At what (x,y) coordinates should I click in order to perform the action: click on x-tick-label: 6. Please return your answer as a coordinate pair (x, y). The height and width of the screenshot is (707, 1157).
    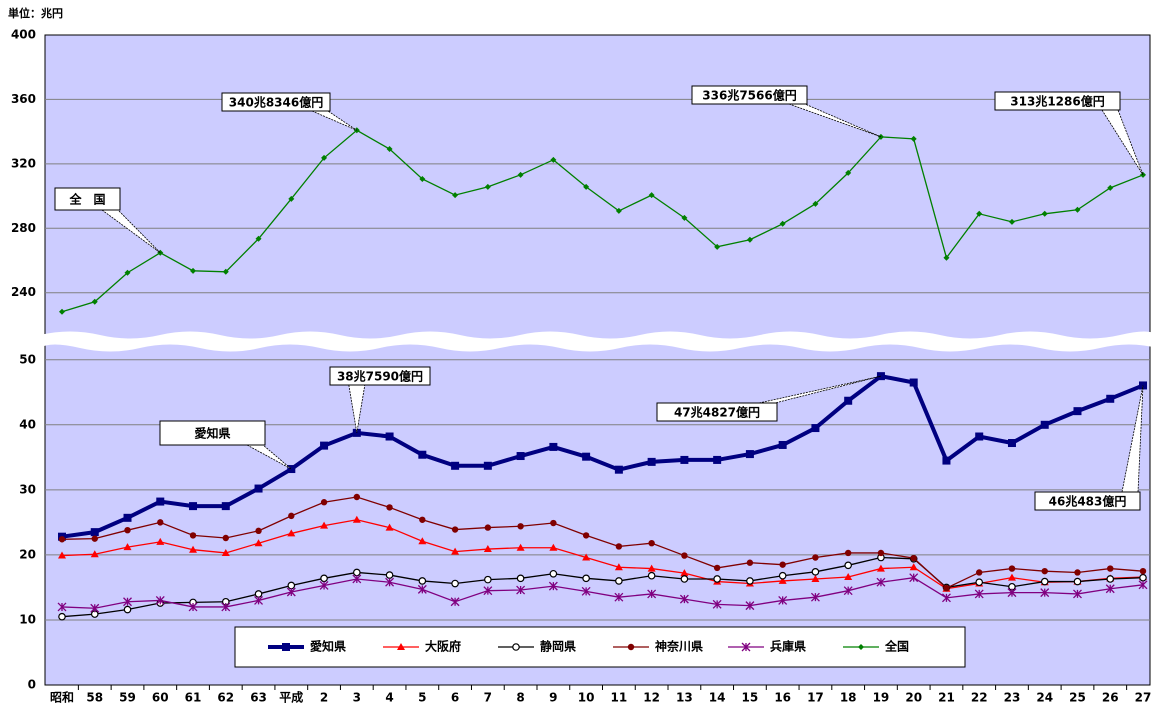
    Looking at the image, I should click on (455, 698).